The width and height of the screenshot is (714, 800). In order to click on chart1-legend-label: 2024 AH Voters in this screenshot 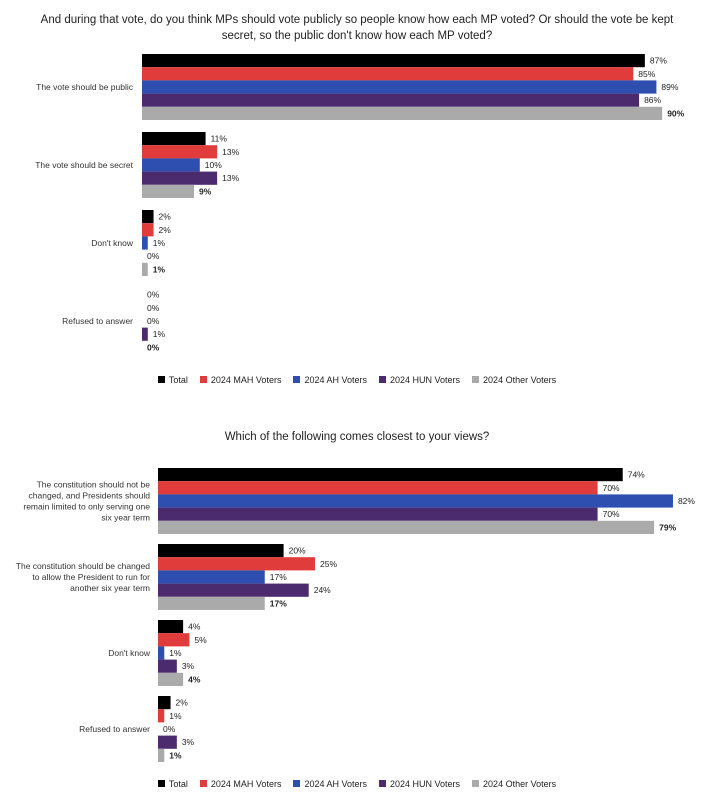, I will do `click(335, 380)`.